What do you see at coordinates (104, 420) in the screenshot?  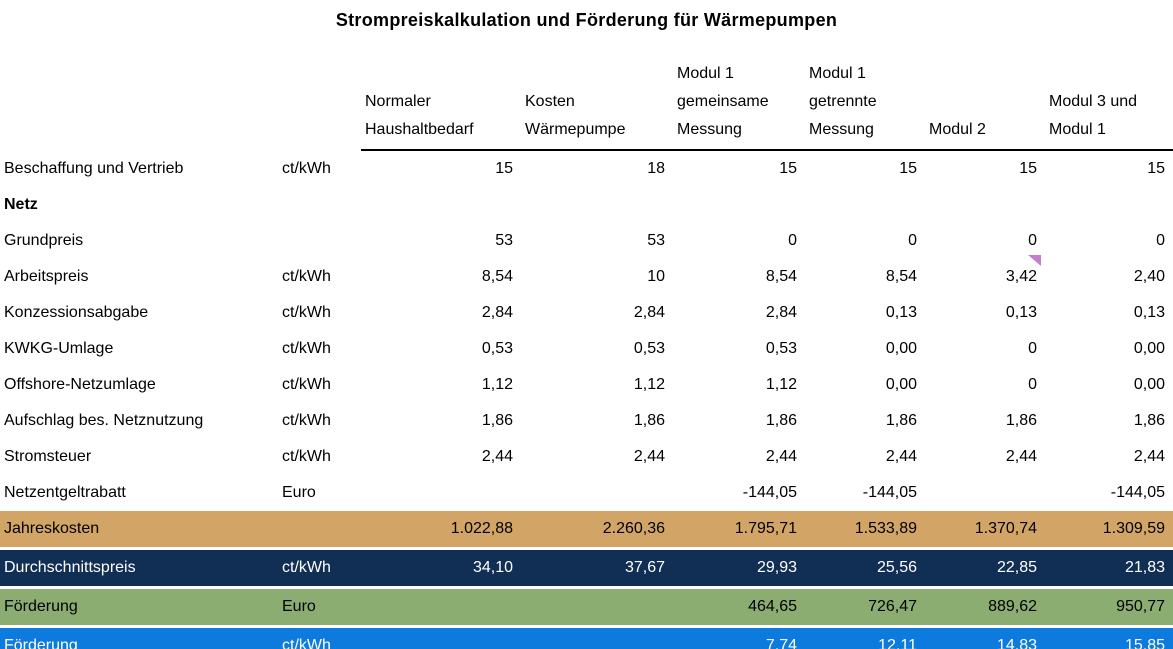 I see `row-label: Aufschlag bes. Netznutzung` at bounding box center [104, 420].